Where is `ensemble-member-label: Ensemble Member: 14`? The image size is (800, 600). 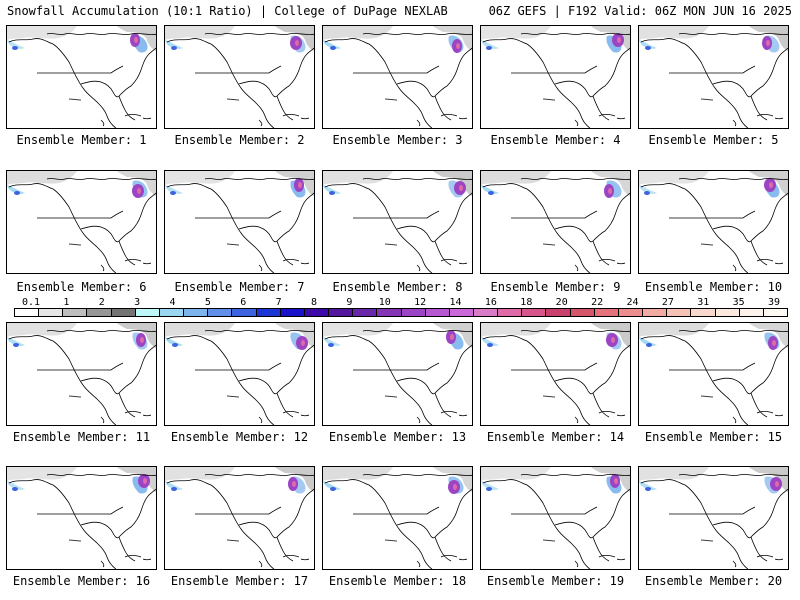 ensemble-member-label: Ensemble Member: 14 is located at coordinates (555, 437).